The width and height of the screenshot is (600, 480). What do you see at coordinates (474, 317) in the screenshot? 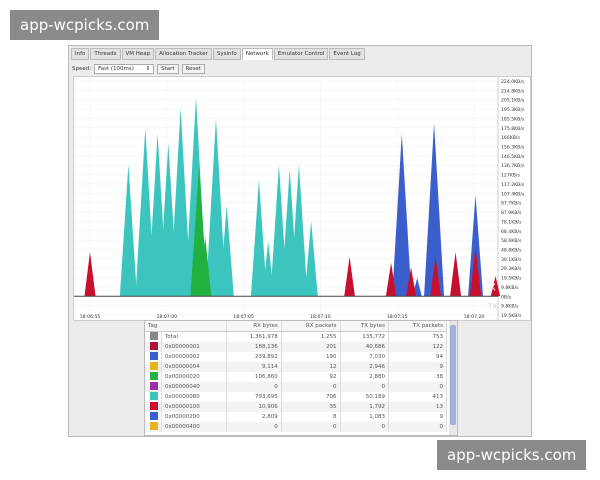
I see `x-tick-label: 18:07:20` at bounding box center [474, 317].